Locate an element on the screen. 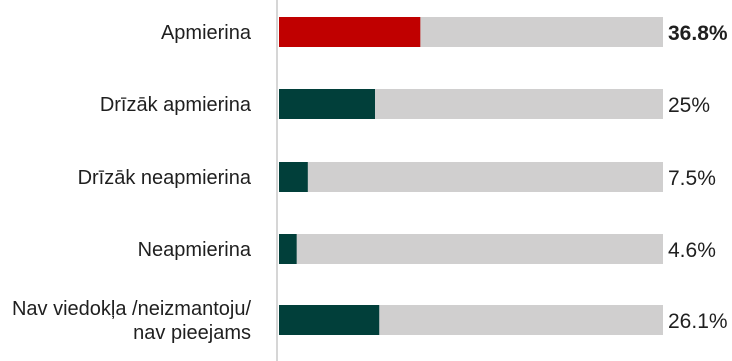 The height and width of the screenshot is (361, 732). bar-row: Drīzāk neapmierina 7.5% is located at coordinates (397, 177).